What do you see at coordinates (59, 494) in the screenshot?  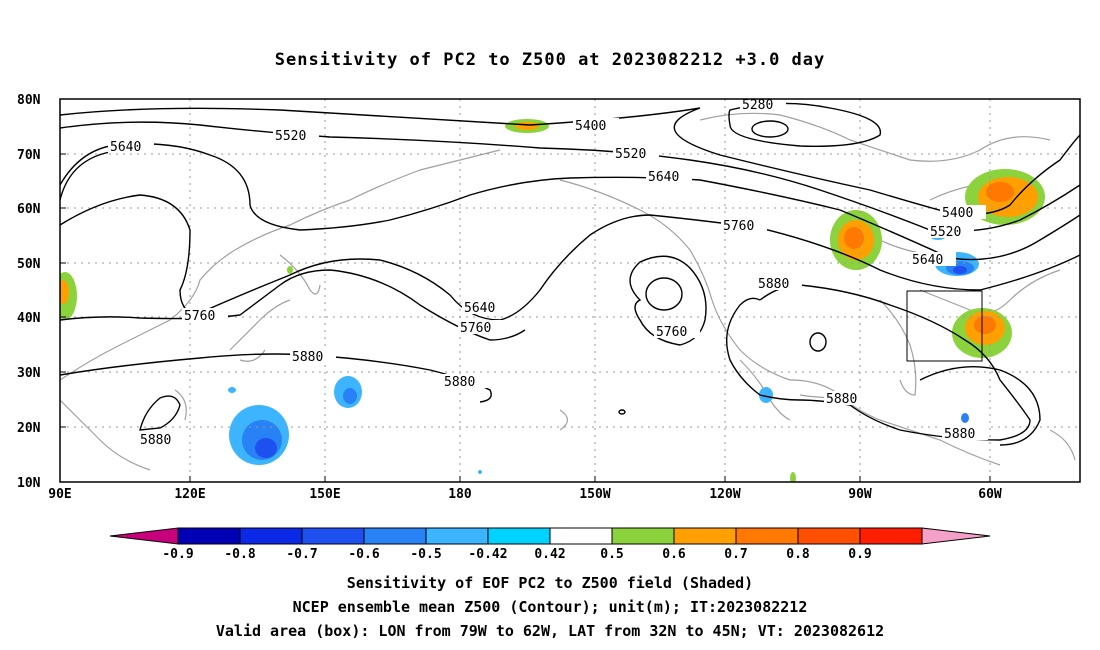 I see `lon-label: 90E` at bounding box center [59, 494].